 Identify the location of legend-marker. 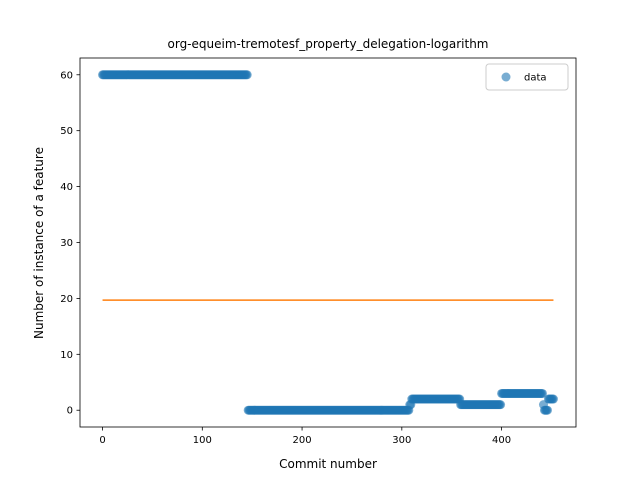
(506, 77).